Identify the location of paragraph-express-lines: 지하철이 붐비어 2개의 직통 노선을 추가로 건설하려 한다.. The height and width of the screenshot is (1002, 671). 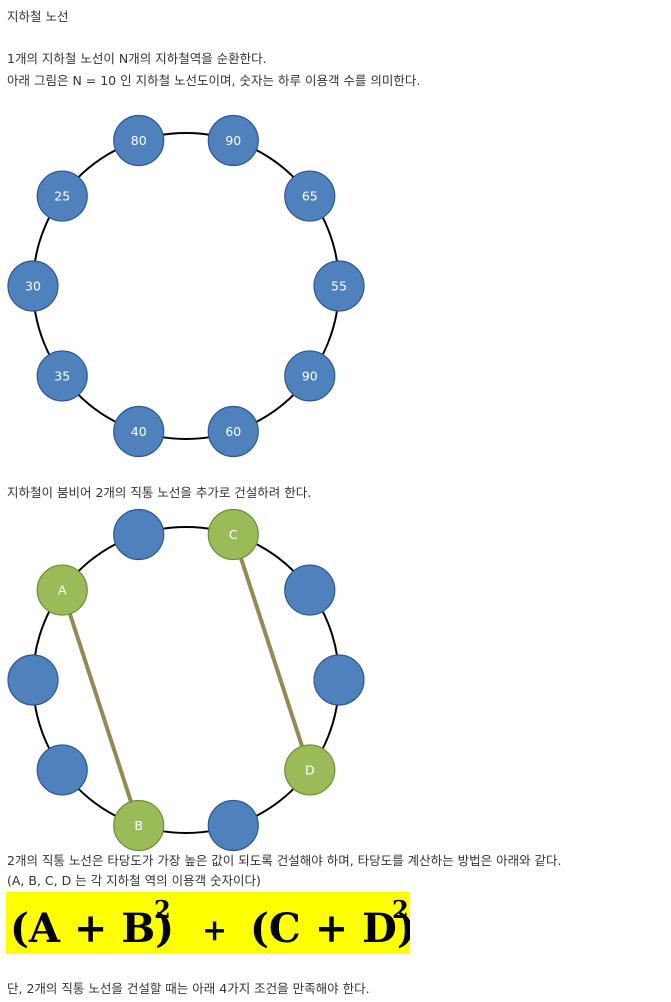
(159, 492).